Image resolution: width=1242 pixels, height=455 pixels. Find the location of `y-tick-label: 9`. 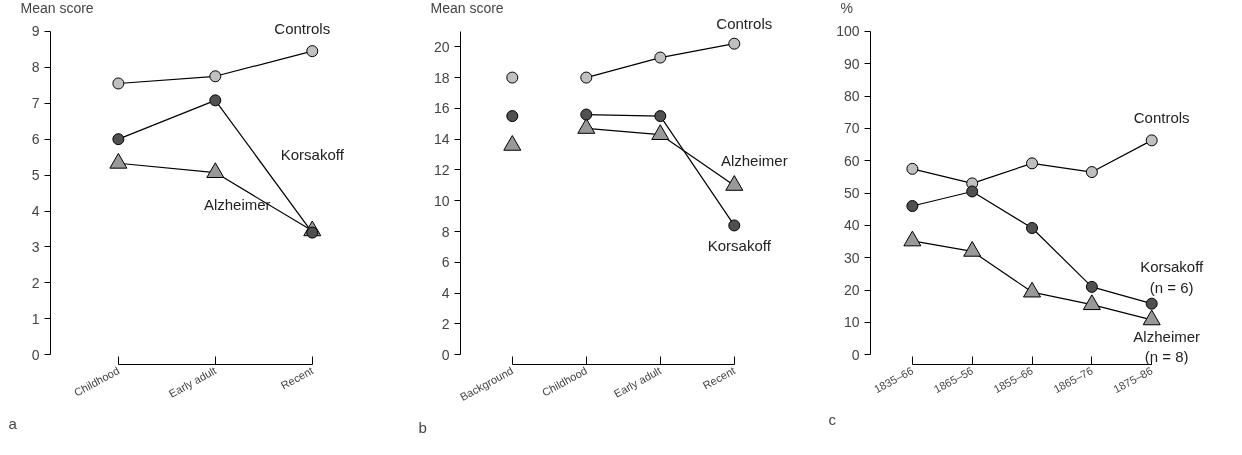

y-tick-label: 9 is located at coordinates (35, 31).